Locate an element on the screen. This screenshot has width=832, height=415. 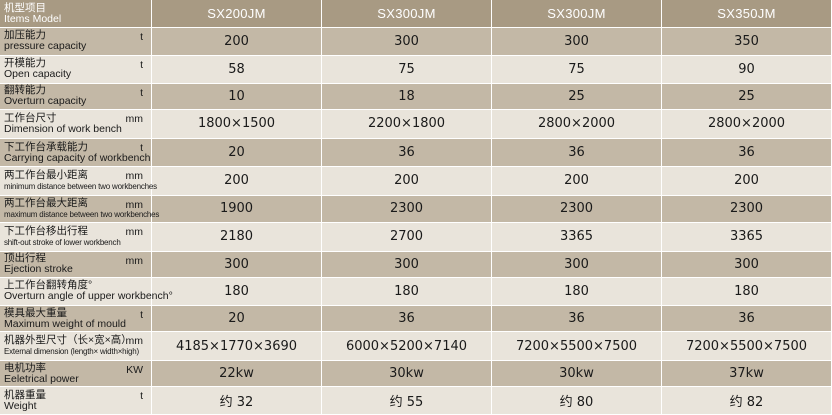
spec-value: 4185×1770×3690 is located at coordinates (237, 346).